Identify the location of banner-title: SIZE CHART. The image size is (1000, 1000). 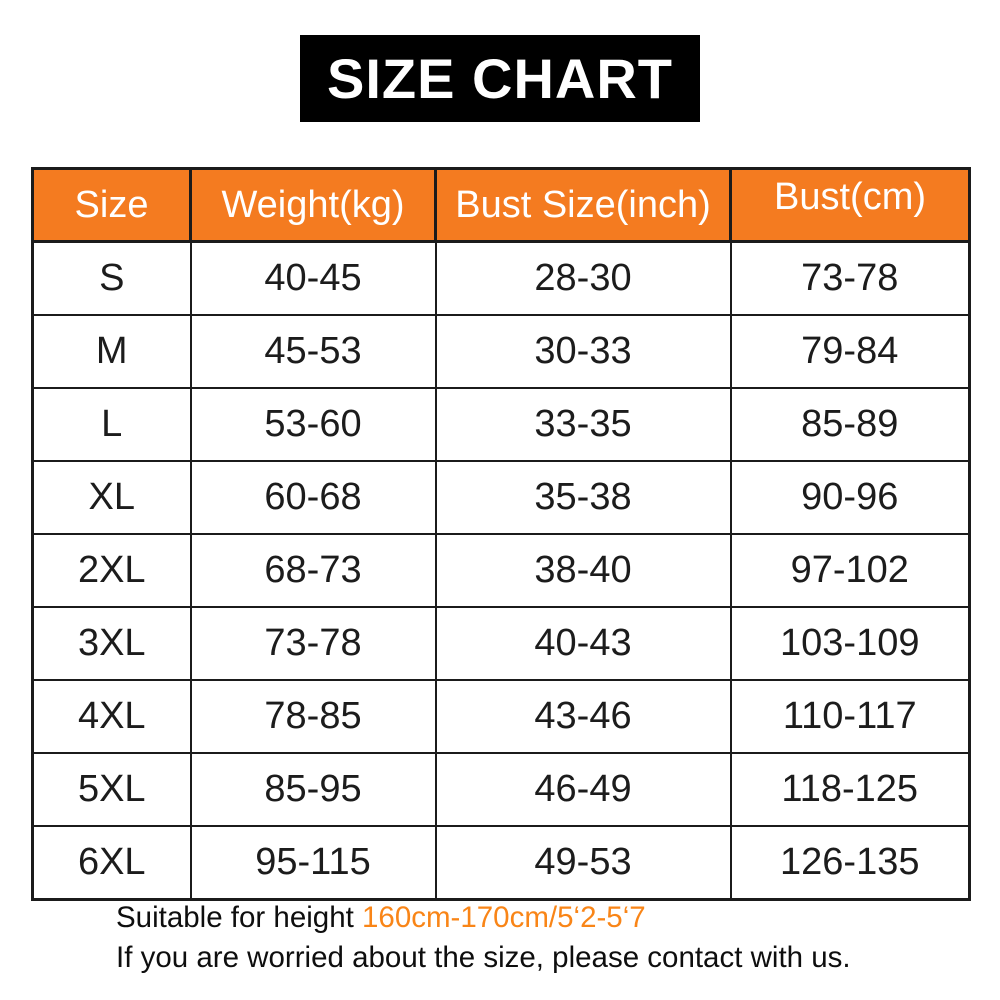
(500, 78).